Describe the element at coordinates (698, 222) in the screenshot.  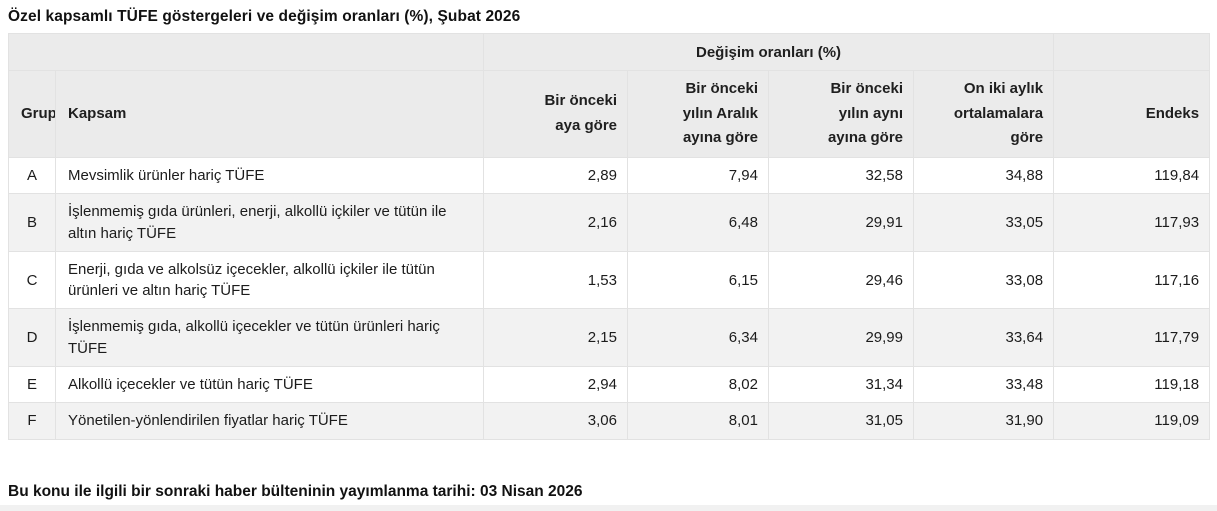
I see `value-since-december: 6,48` at that location.